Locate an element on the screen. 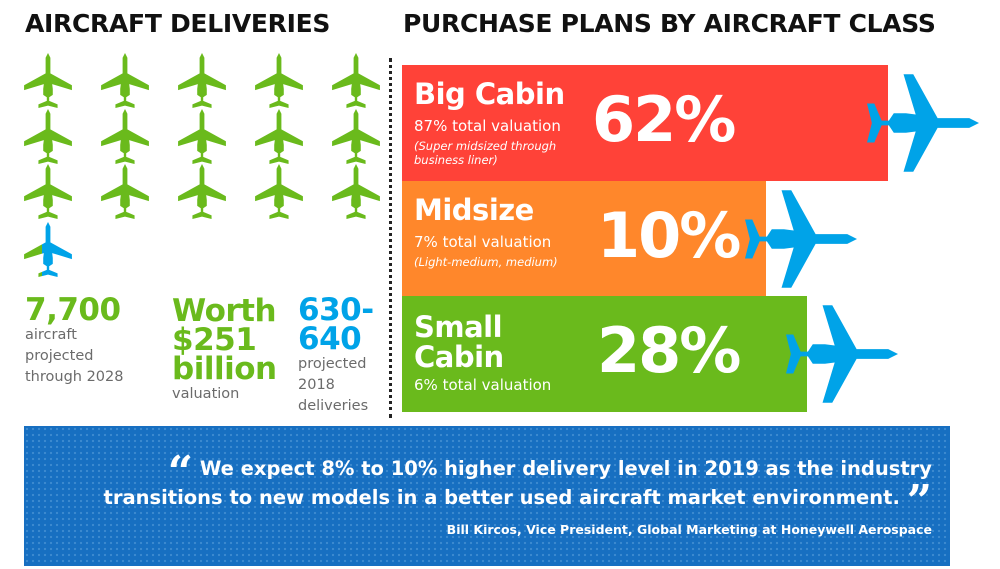 The image size is (1000, 569). bar-category-label: Big Cabin is located at coordinates (489, 94).